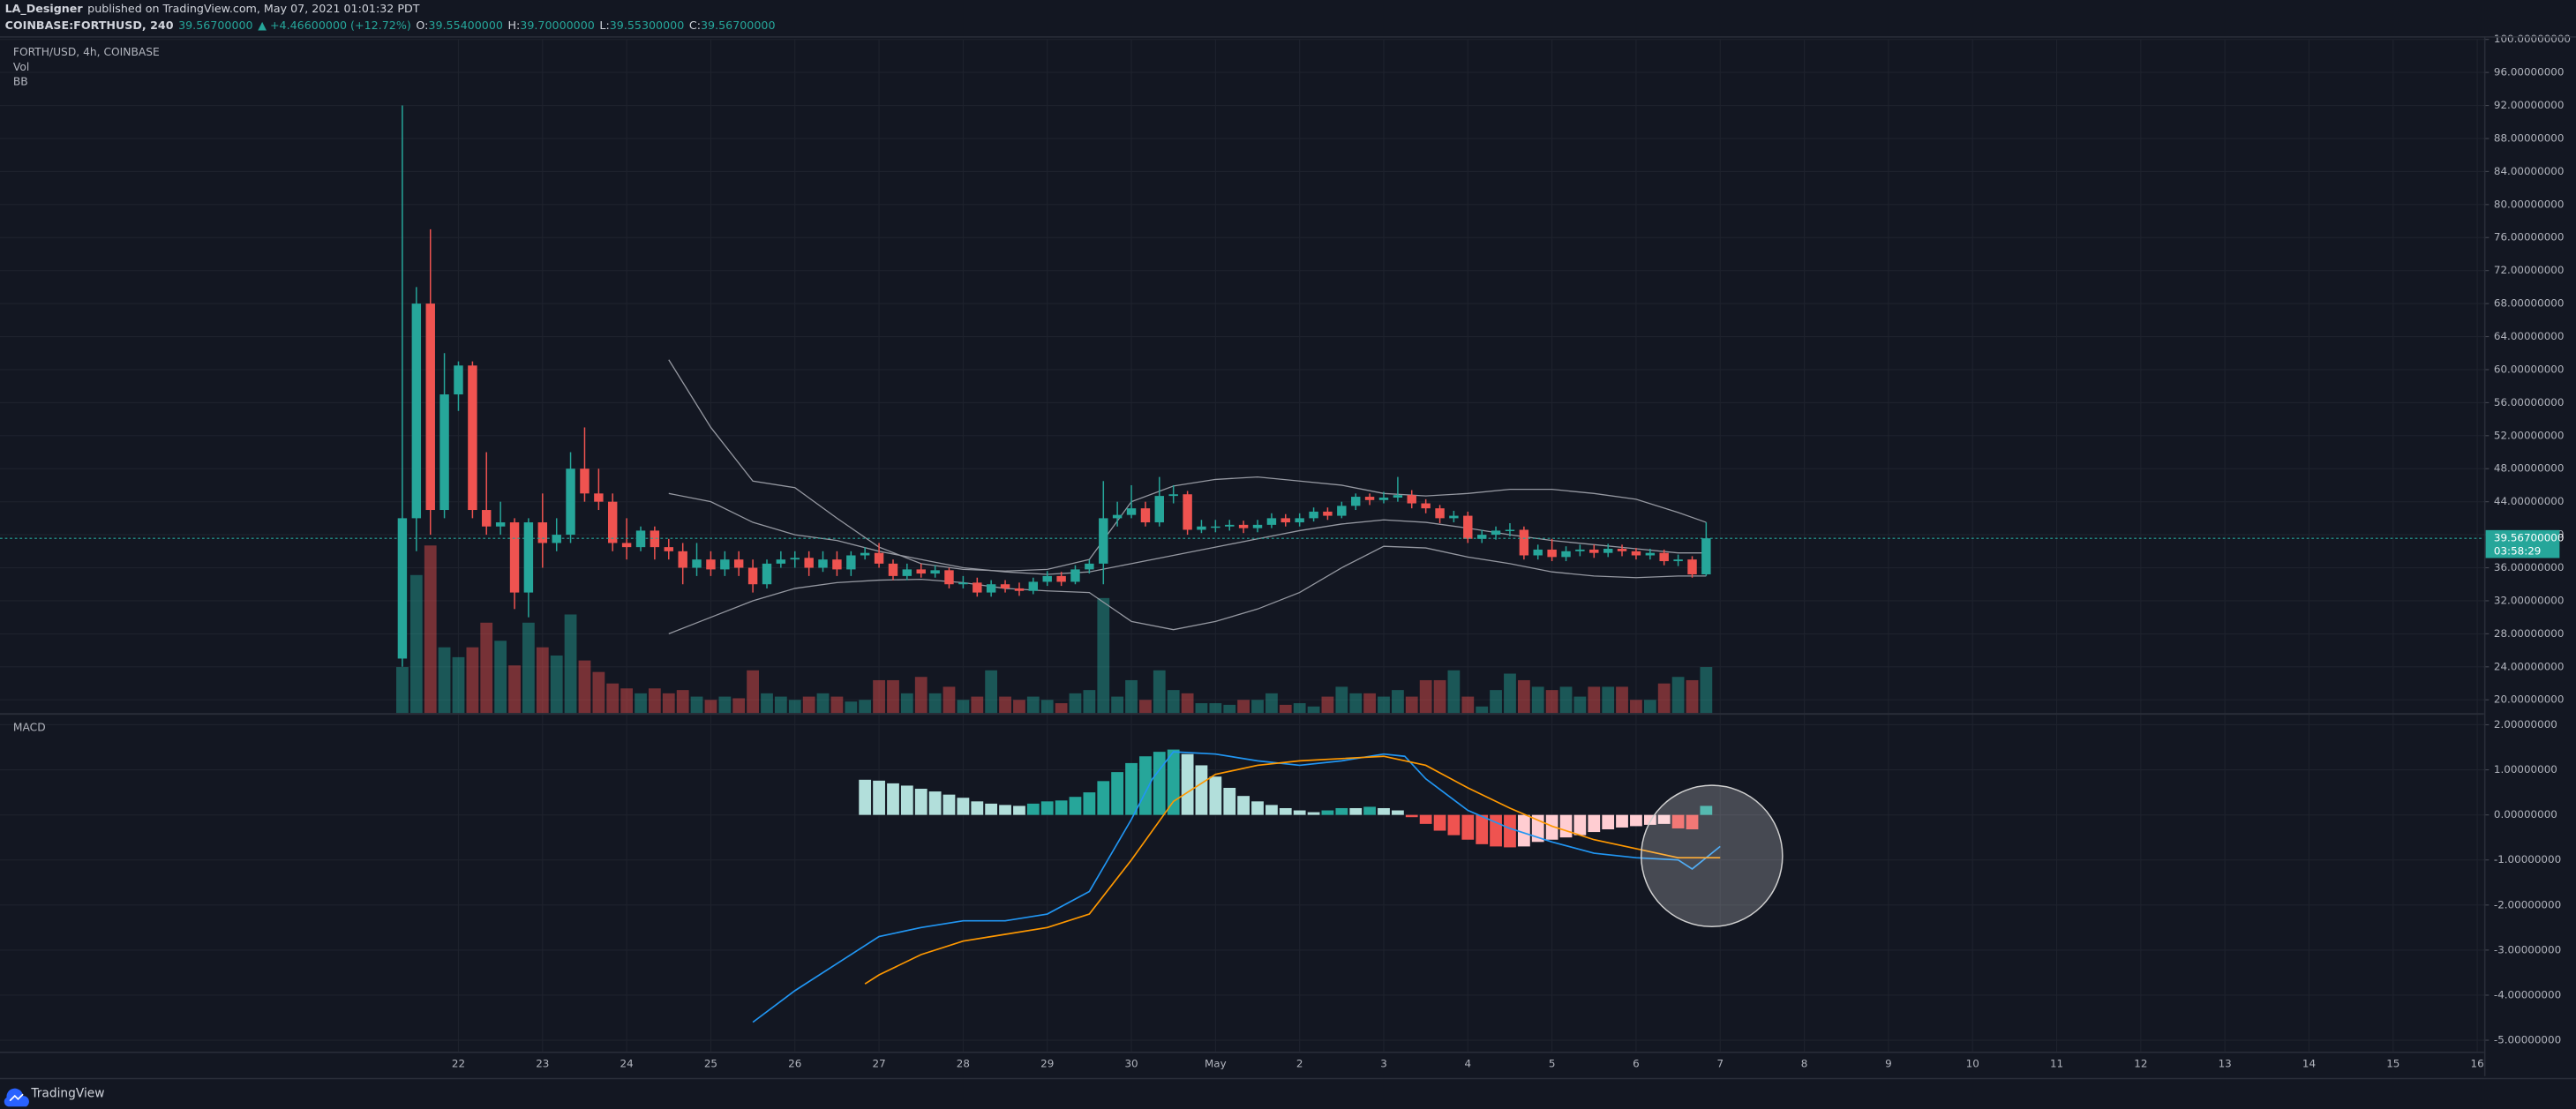 The height and width of the screenshot is (1109, 2576). Describe the element at coordinates (514, 24) in the screenshot. I see `high-label: H:` at that location.